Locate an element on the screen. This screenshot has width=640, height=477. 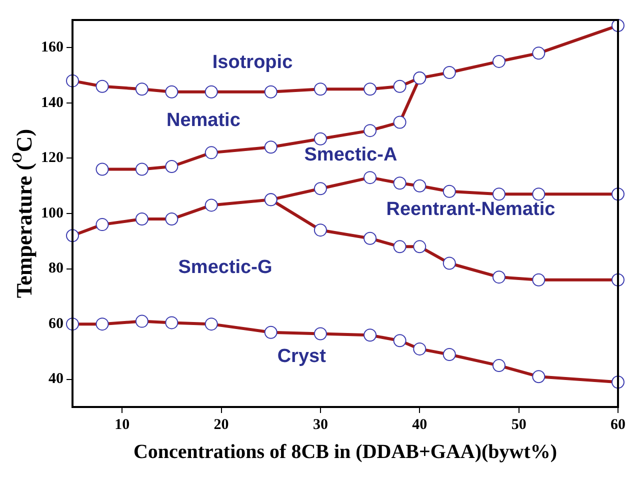
annotation: Reentrant-Nematic is located at coordinates (471, 209).